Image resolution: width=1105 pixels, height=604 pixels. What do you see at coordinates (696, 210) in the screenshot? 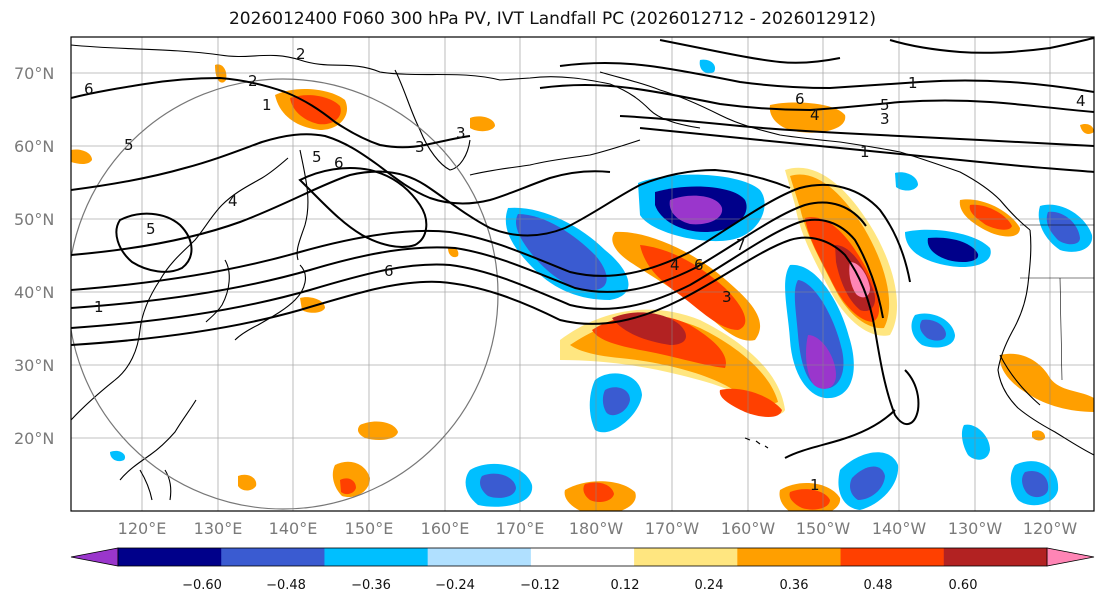
I see `negative-anomaly-peak` at bounding box center [696, 210].